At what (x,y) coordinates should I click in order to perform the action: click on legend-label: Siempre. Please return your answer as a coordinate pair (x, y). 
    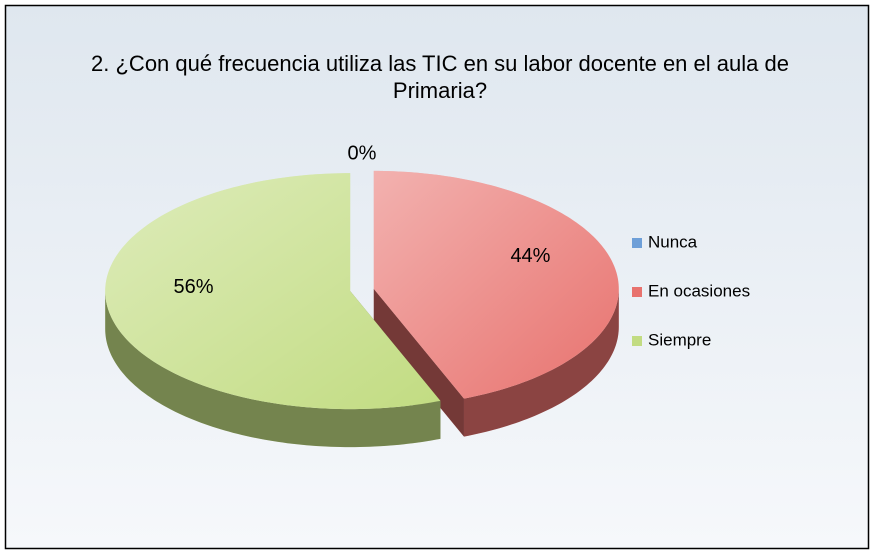
    Looking at the image, I should click on (679, 339).